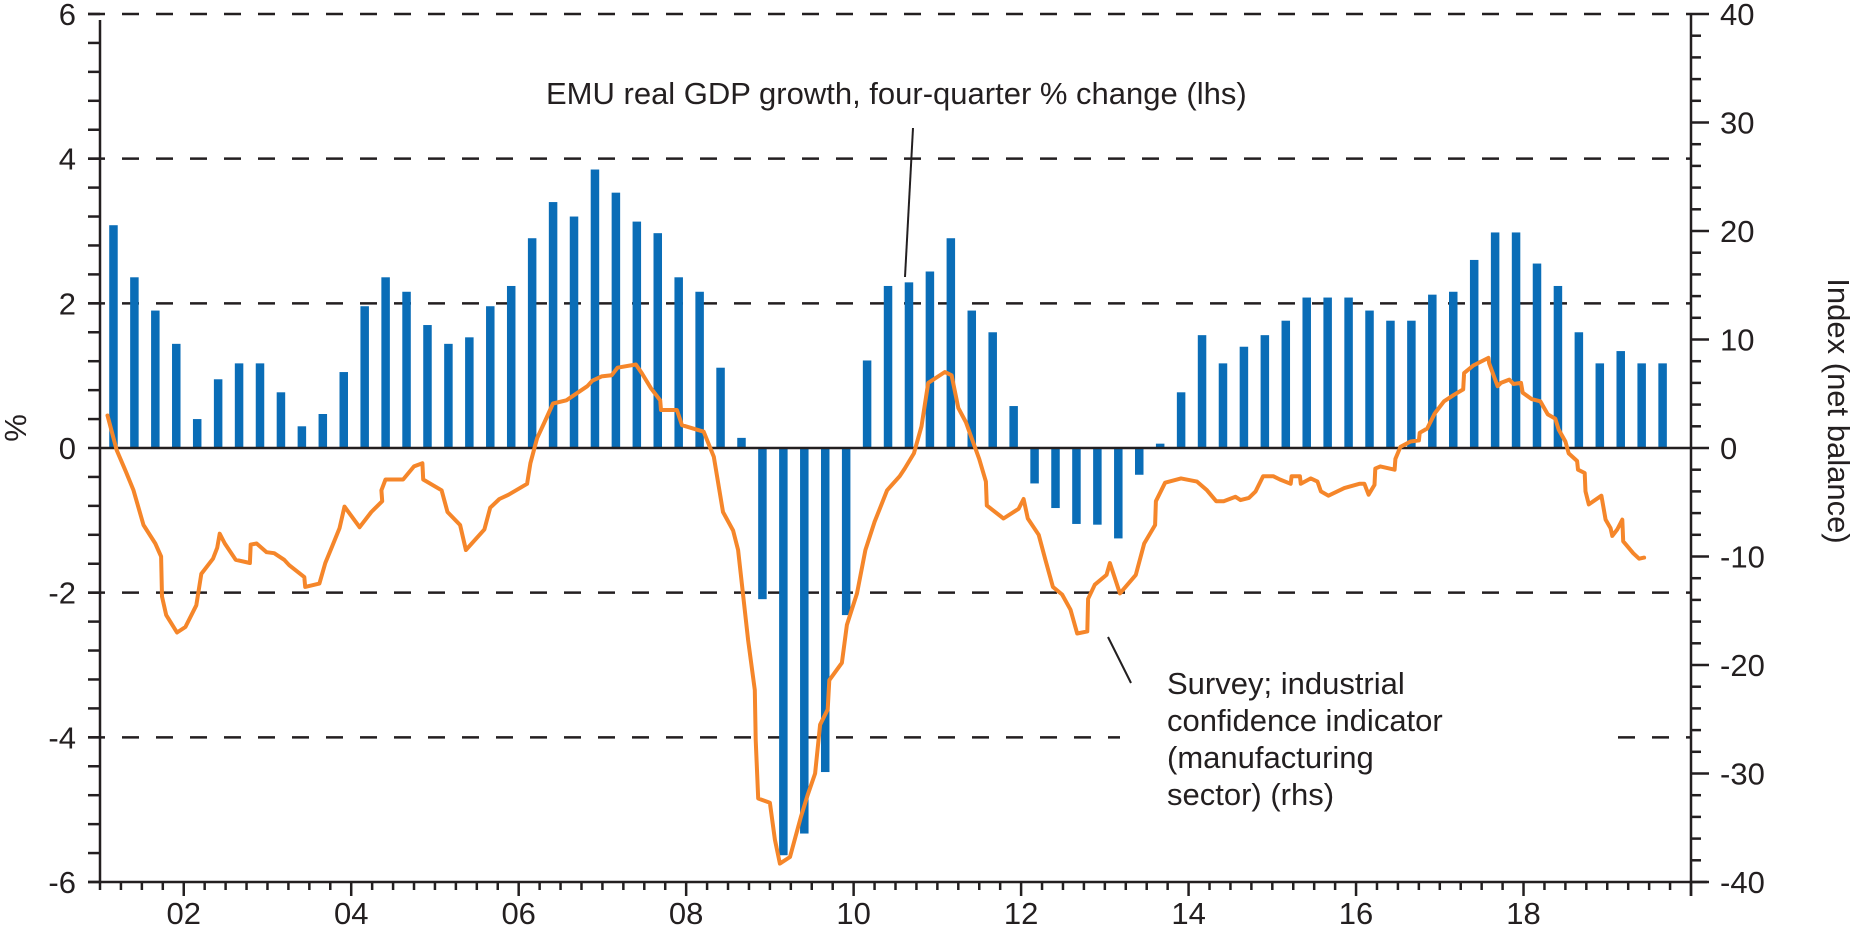 This screenshot has height=928, width=1855. I want to click on confidence-annotation-line-4: sector) (rhs), so click(1250, 794).